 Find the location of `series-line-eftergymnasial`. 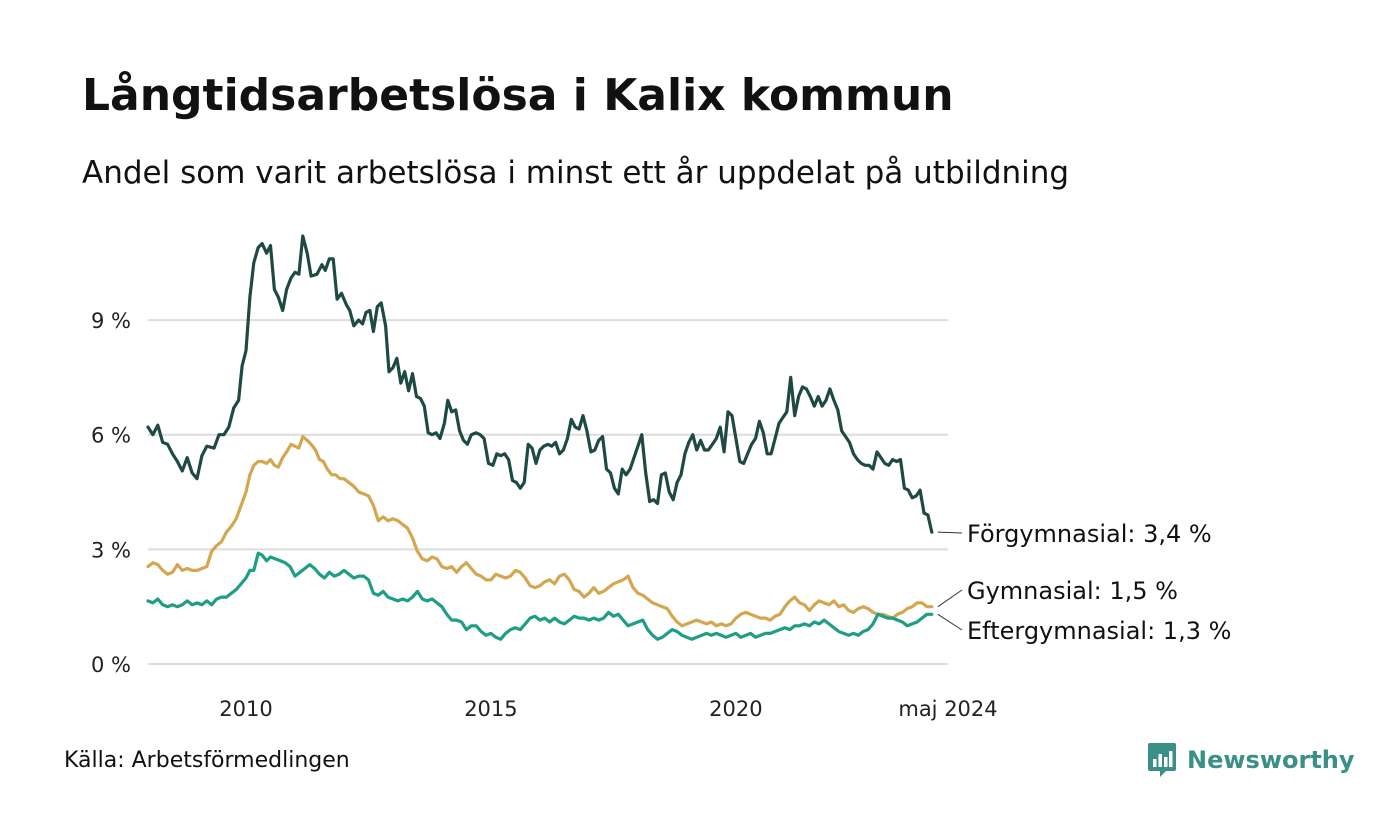

series-line-eftergymnasial is located at coordinates (540, 596).